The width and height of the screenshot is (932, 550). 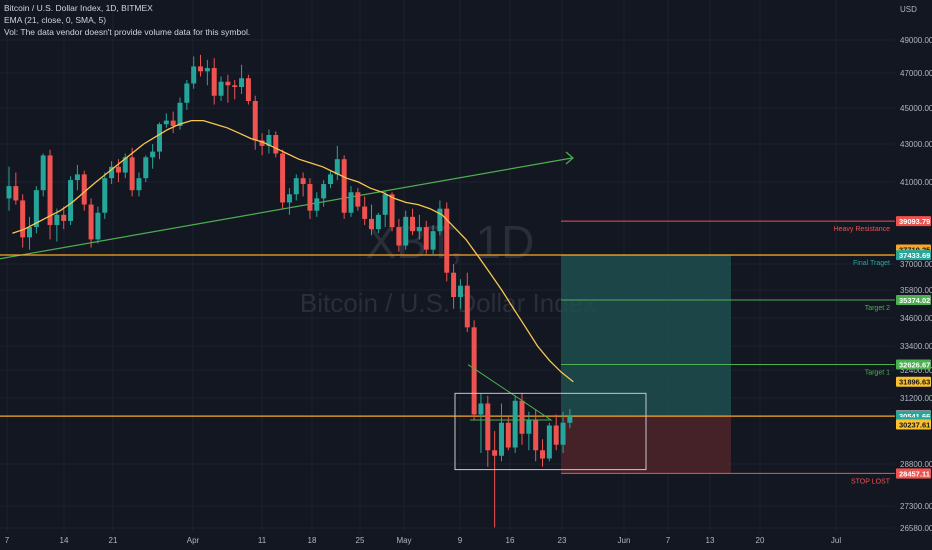 I want to click on price-axis-tick: 43000.00, so click(x=916, y=144).